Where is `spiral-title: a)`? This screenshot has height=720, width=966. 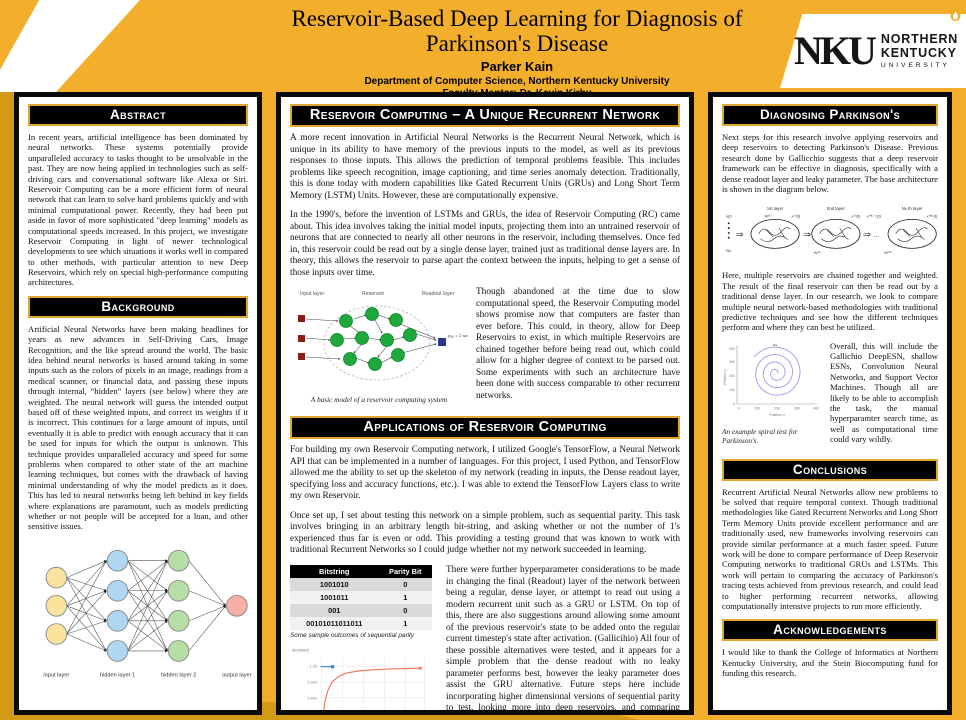
spiral-title: a) is located at coordinates (775, 344).